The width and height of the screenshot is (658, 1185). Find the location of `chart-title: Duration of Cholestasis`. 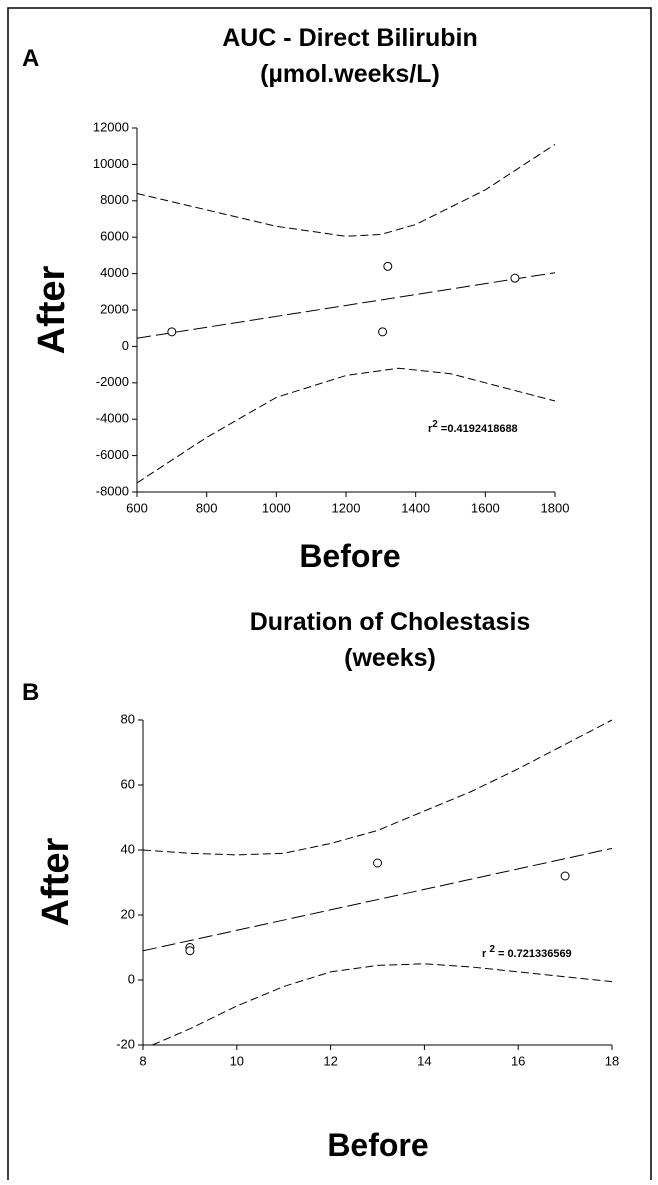

chart-title: Duration of Cholestasis is located at coordinates (390, 622).